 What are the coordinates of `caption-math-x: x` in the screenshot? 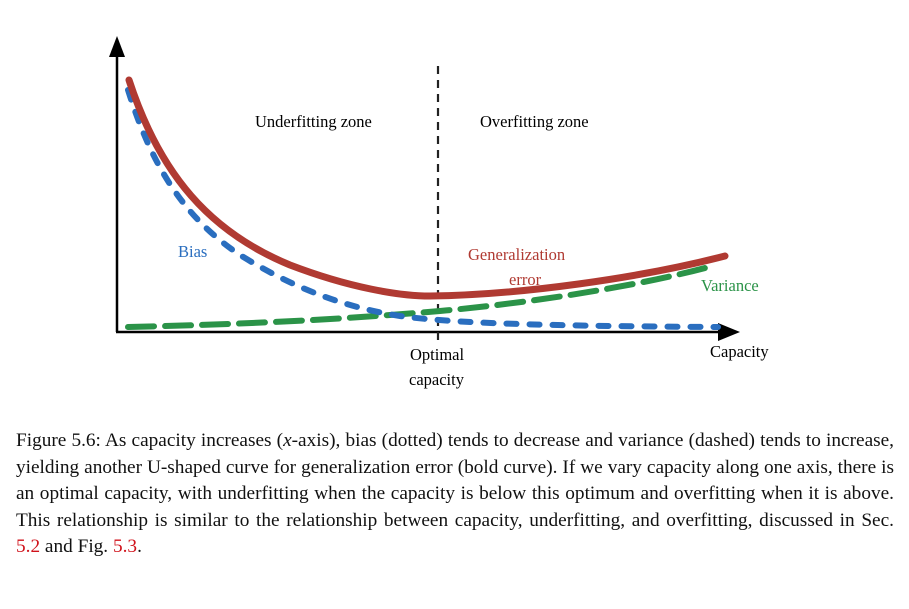 It's located at (287, 440).